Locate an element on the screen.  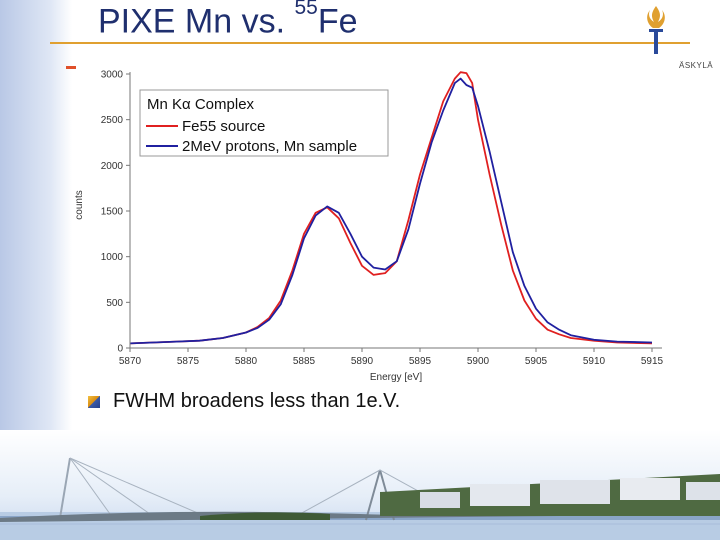
logo-text: ÄSKYLÄ is located at coordinates (696, 65).